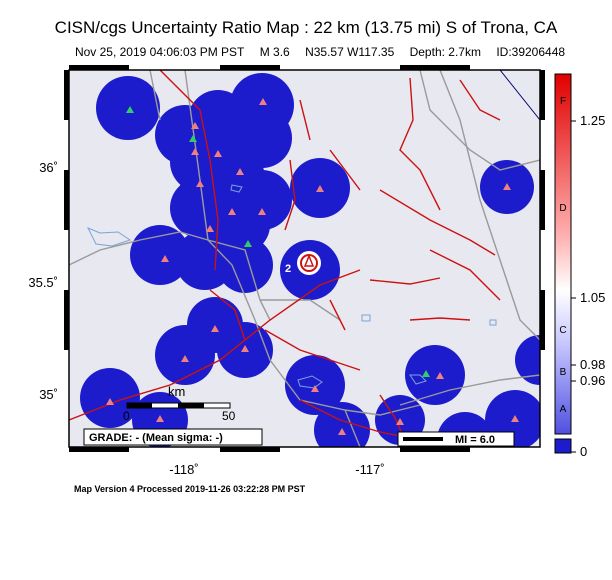 Image resolution: width=612 pixels, height=580 pixels. What do you see at coordinates (274, 52) in the screenshot?
I see `event-magnitude: M 3.6` at bounding box center [274, 52].